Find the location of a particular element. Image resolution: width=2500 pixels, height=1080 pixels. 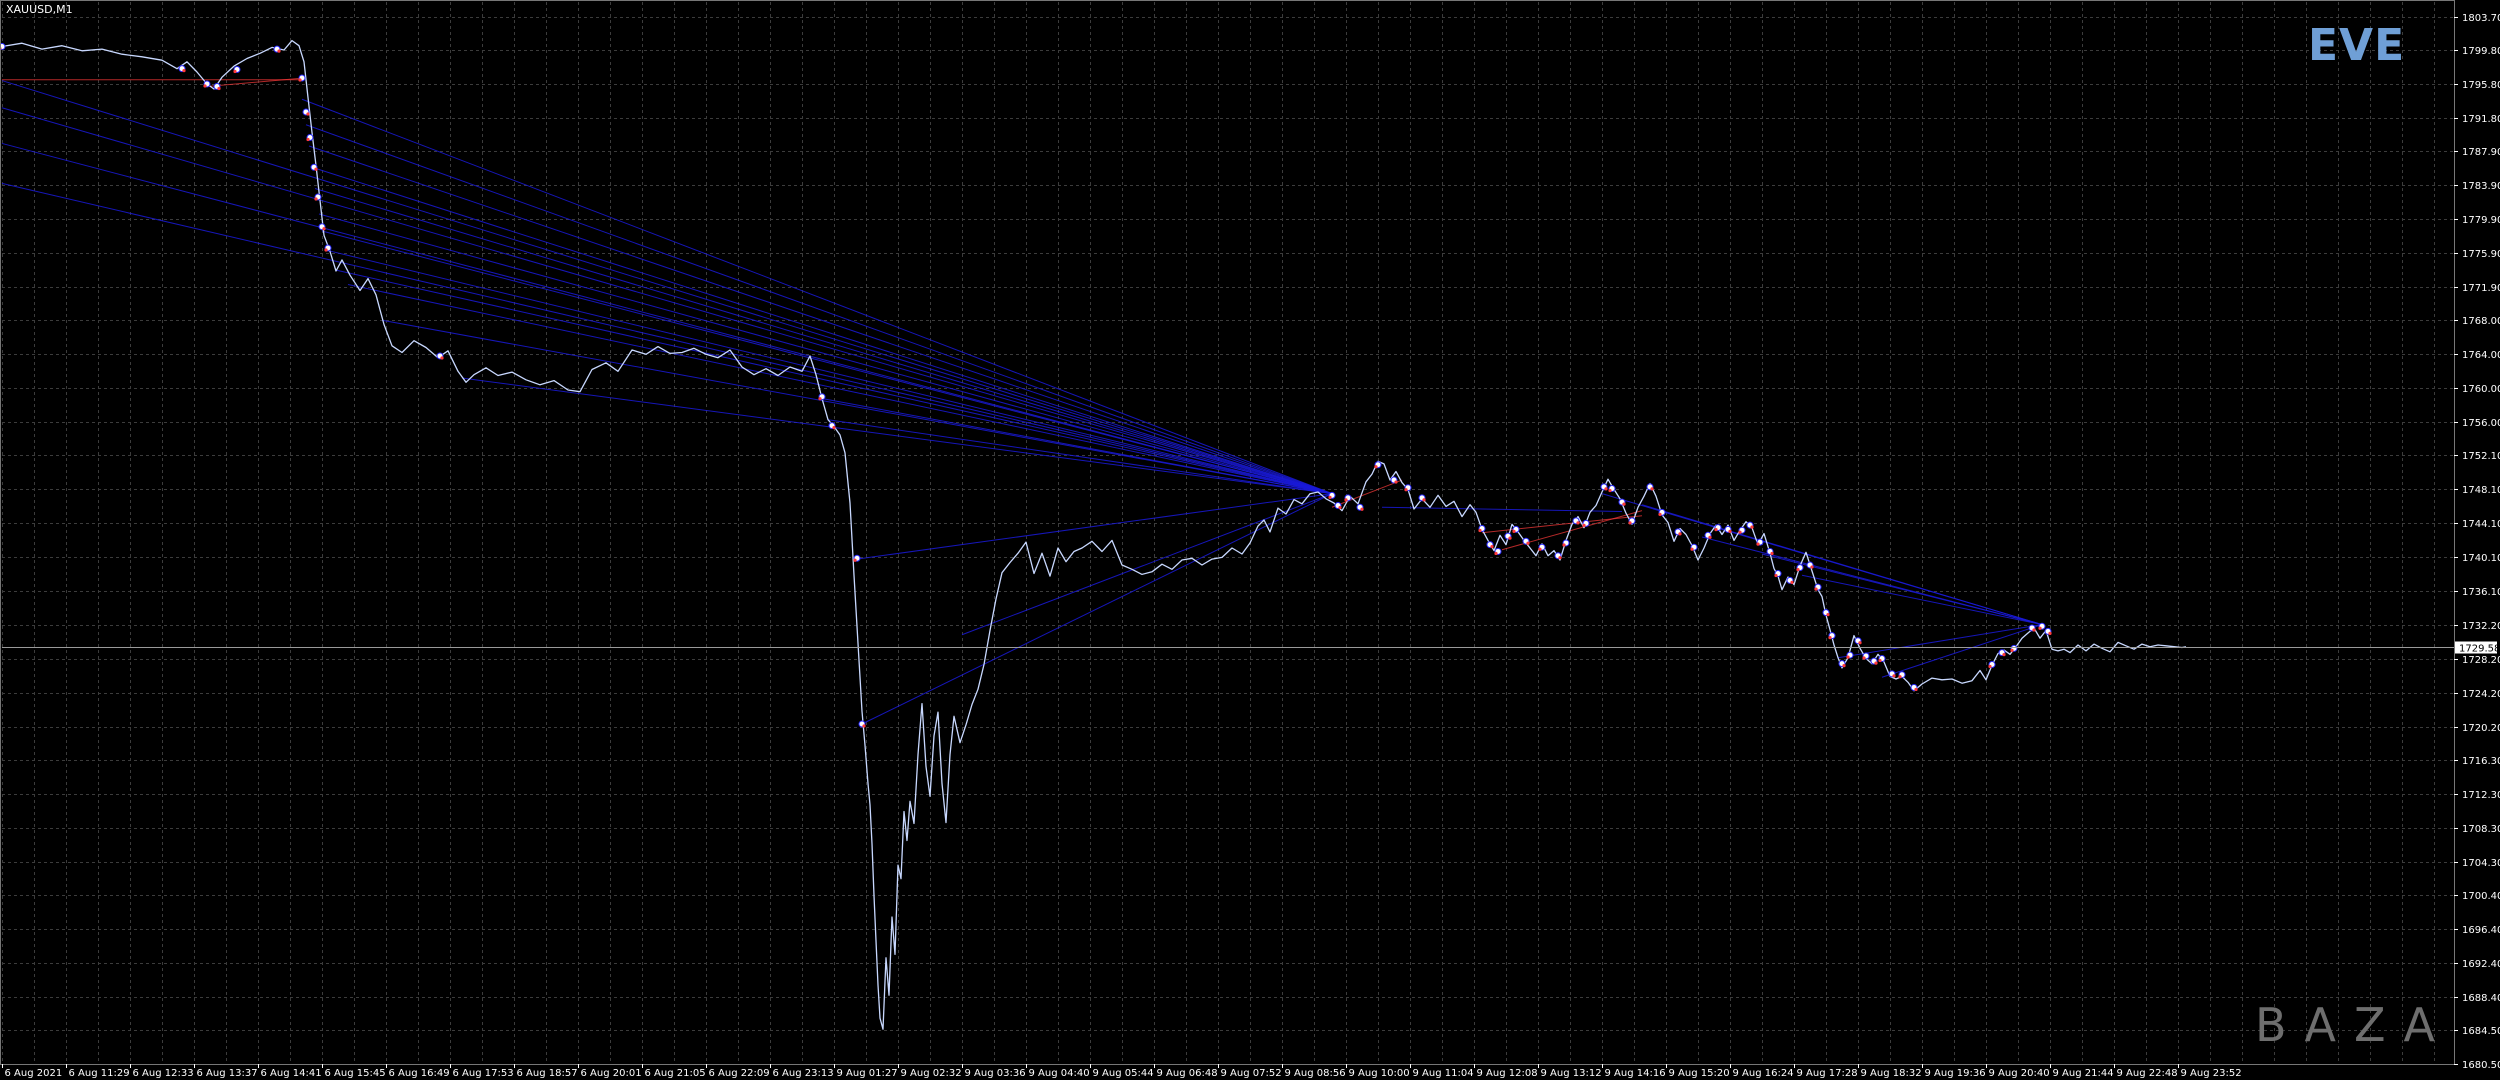

xtick-label: 9 Aug 16:24 is located at coordinates (1763, 1073).